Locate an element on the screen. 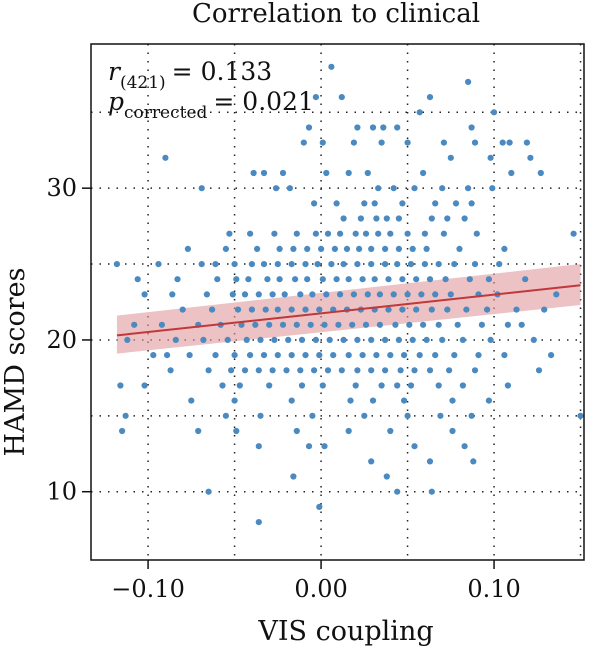 Image resolution: width=600 pixels, height=649 pixels. r-value: = 0.133 is located at coordinates (222, 71).